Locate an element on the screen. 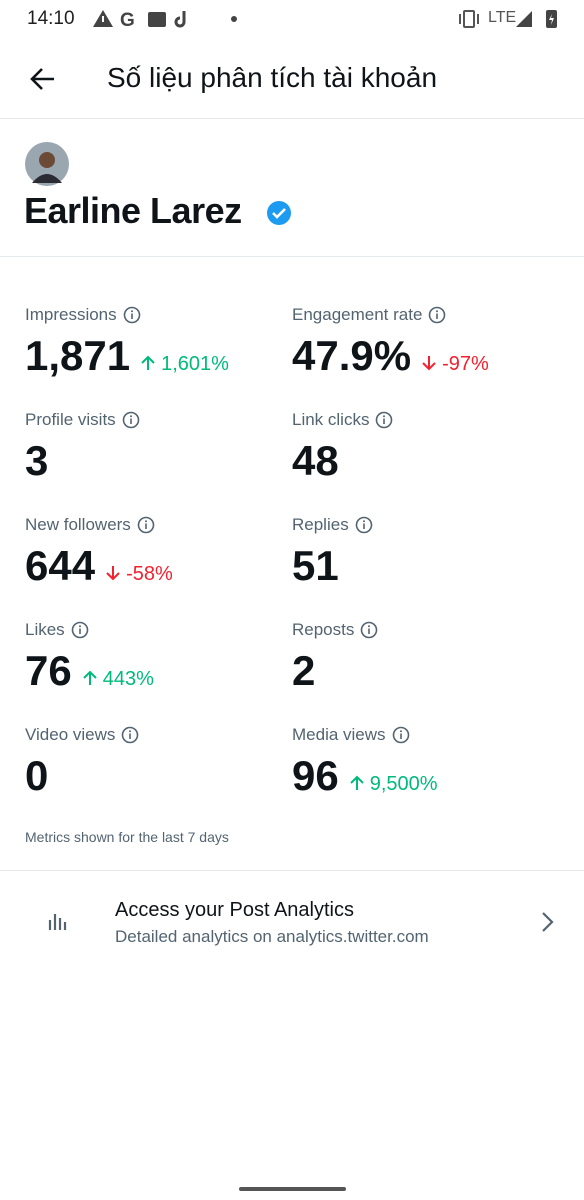 This screenshot has height=1200, width=584. network-type: LTE is located at coordinates (502, 17).